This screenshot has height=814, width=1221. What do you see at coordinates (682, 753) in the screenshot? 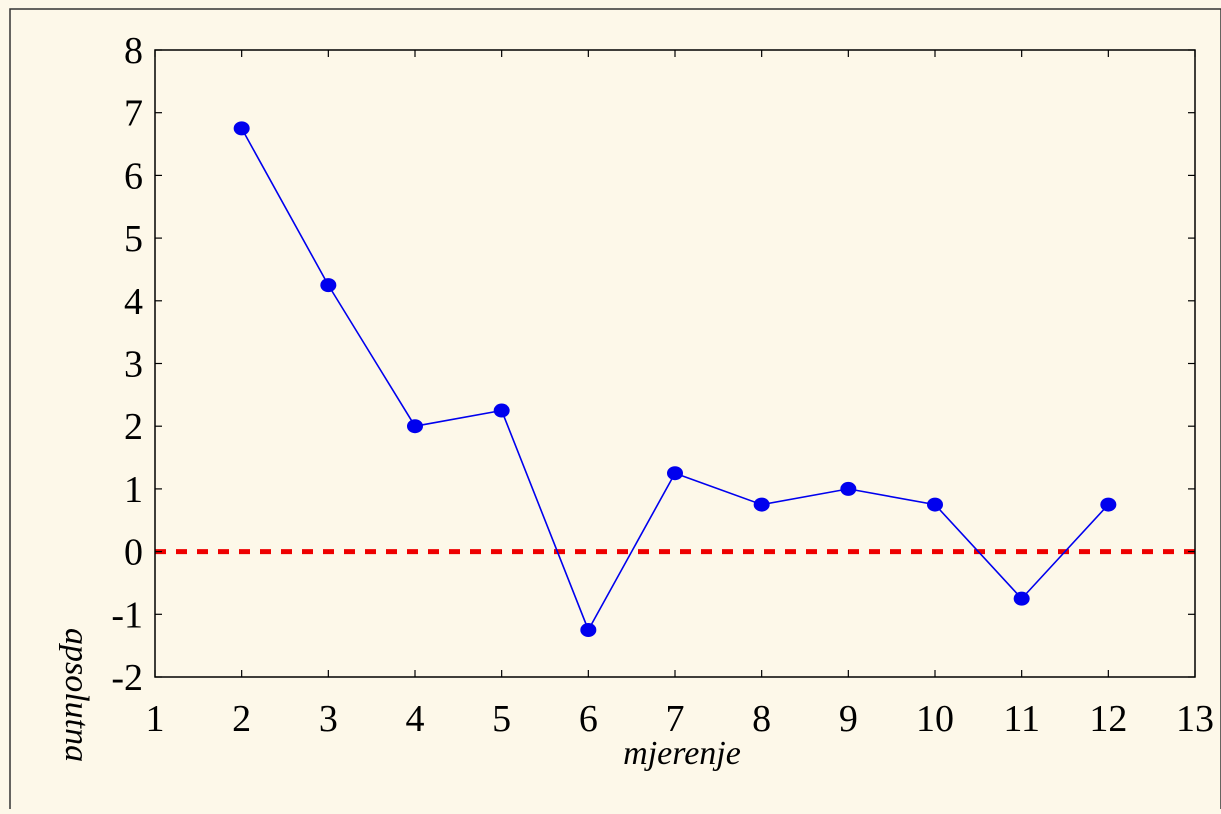
I see `x-axis-title: mjerenje` at bounding box center [682, 753].